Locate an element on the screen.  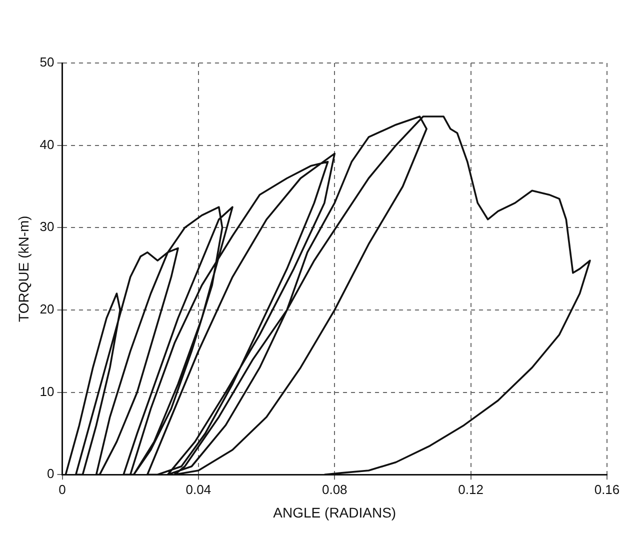
y-axis-title: TORQUE (kN-m) is located at coordinates (23, 269).